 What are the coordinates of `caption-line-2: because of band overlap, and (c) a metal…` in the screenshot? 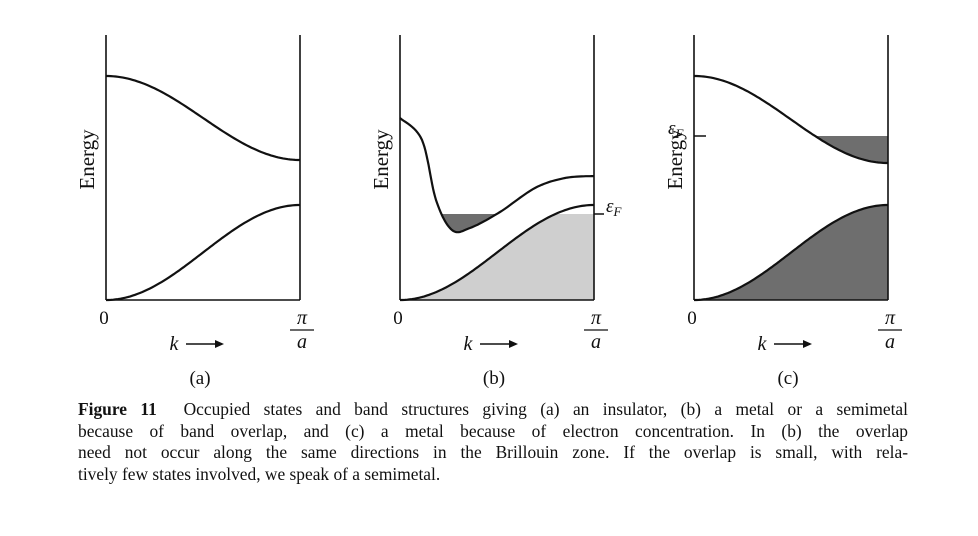 It's located at (493, 430).